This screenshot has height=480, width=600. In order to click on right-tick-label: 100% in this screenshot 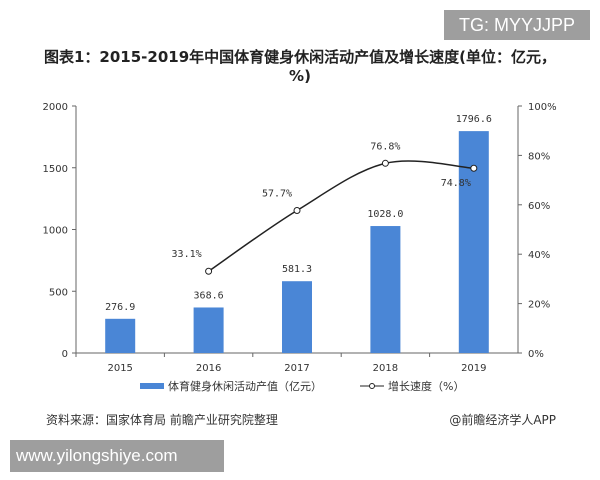, I will do `click(542, 107)`.